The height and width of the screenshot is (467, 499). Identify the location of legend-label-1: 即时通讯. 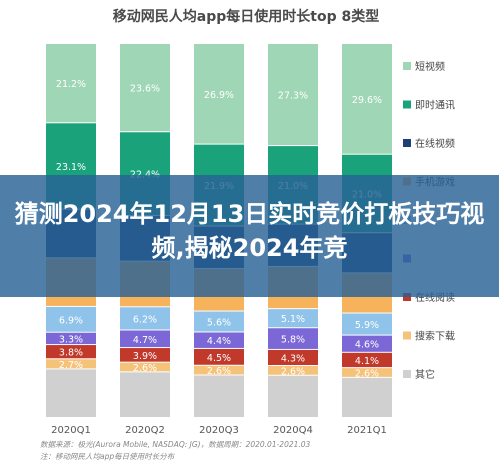
(435, 106).